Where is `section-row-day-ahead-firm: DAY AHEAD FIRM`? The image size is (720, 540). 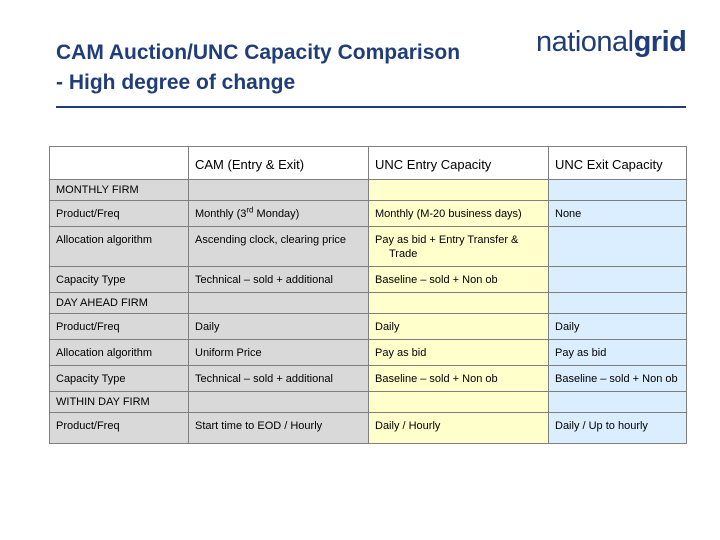 section-row-day-ahead-firm: DAY AHEAD FIRM is located at coordinates (368, 303).